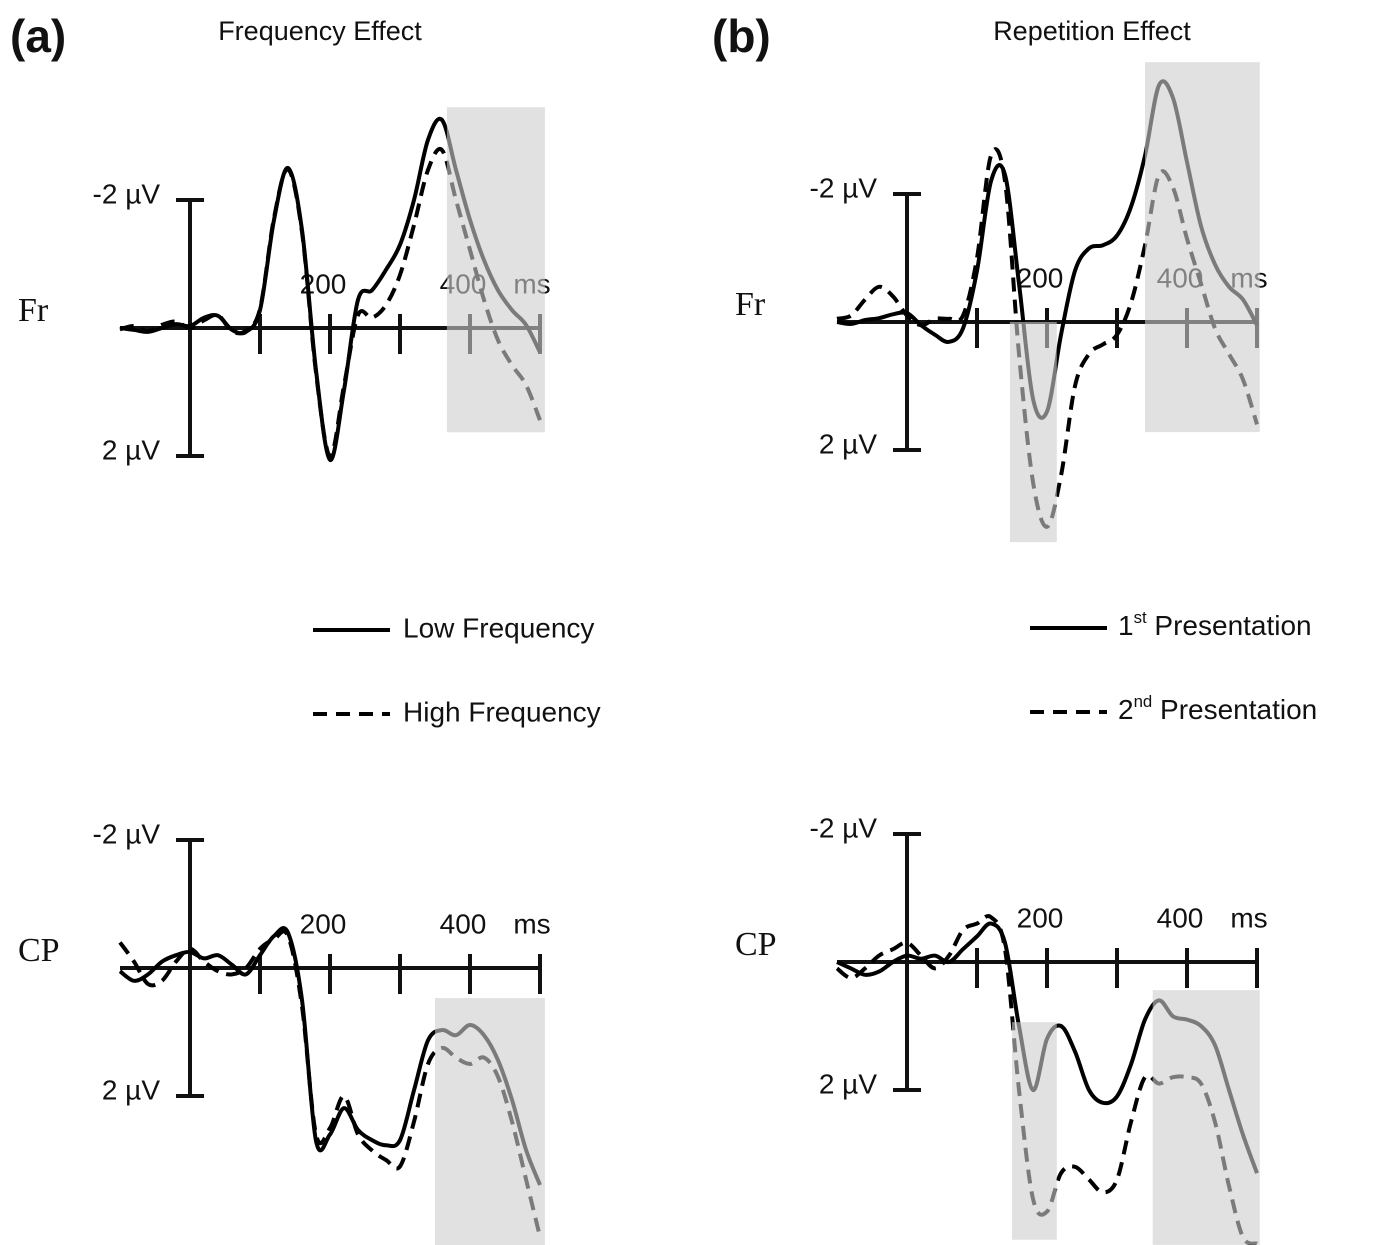 The image size is (1373, 1245). Describe the element at coordinates (1217, 708) in the screenshot. I see `legend-label: 2nd Presentation` at that location.